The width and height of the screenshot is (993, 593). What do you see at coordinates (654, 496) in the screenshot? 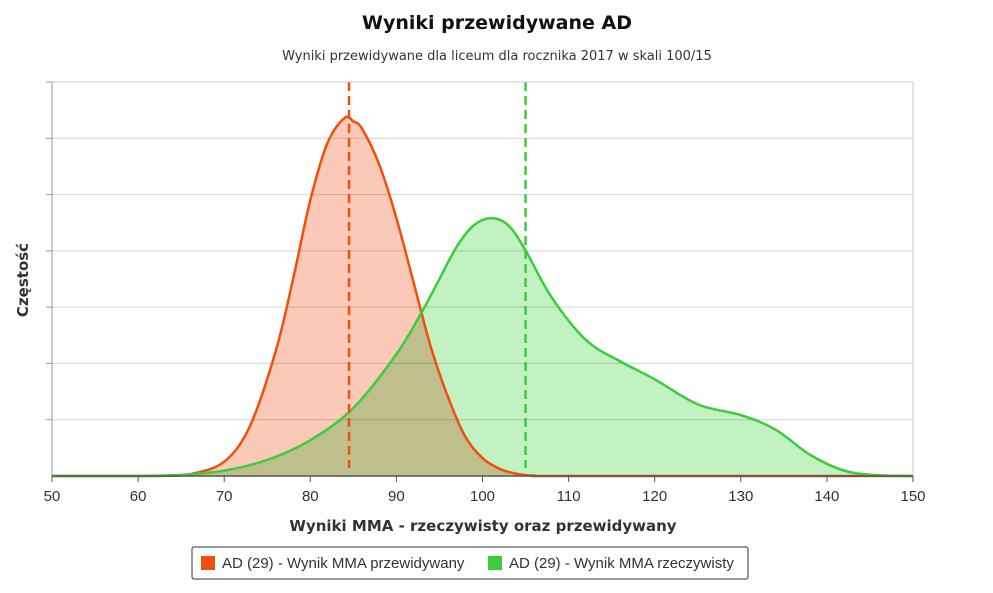
I see `x-tick-label: 120` at bounding box center [654, 496].